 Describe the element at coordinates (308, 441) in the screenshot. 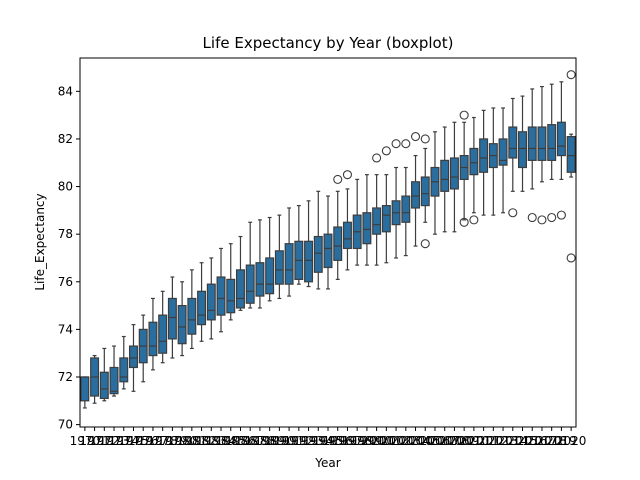

I see `x-tick-label: 1993` at that location.